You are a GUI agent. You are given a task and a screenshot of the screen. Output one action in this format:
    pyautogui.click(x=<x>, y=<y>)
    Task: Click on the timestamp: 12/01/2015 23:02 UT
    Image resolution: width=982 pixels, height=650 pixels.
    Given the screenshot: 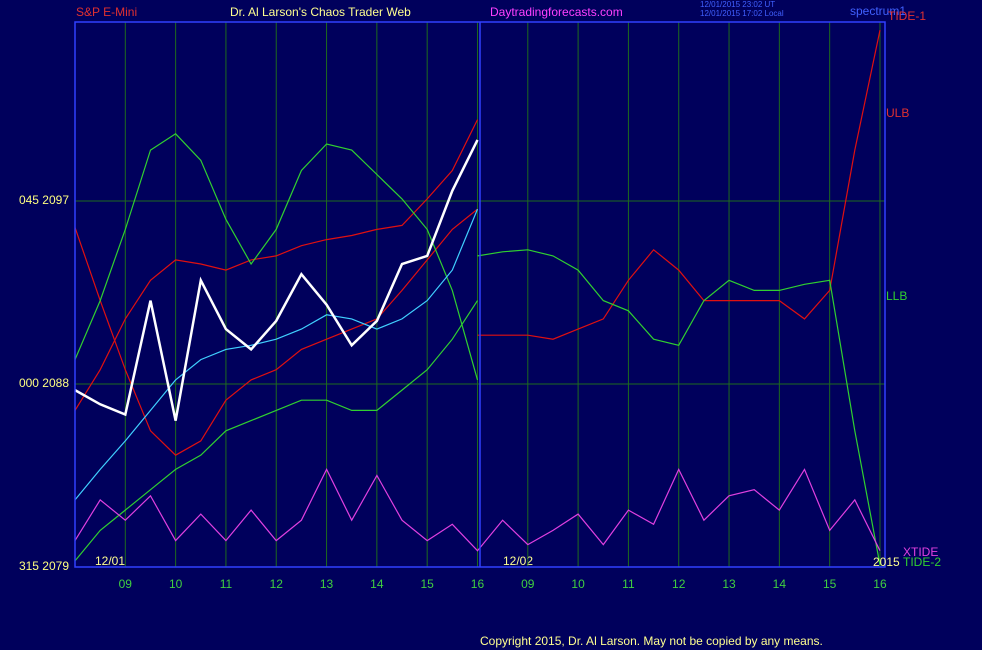 What is the action you would take?
    pyautogui.click(x=737, y=4)
    